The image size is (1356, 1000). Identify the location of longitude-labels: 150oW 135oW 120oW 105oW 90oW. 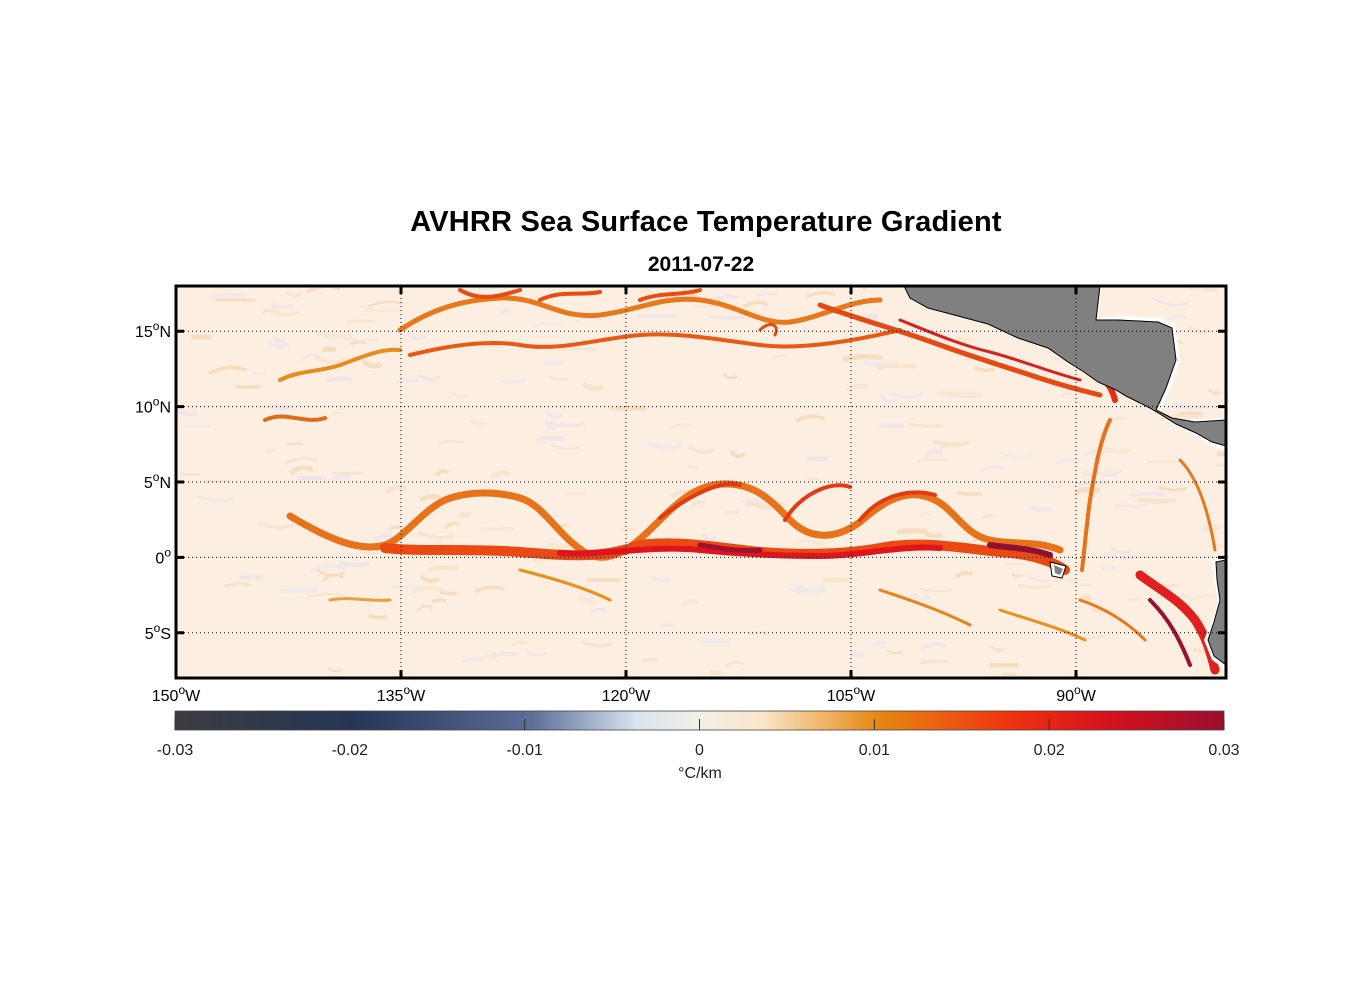
(624, 694).